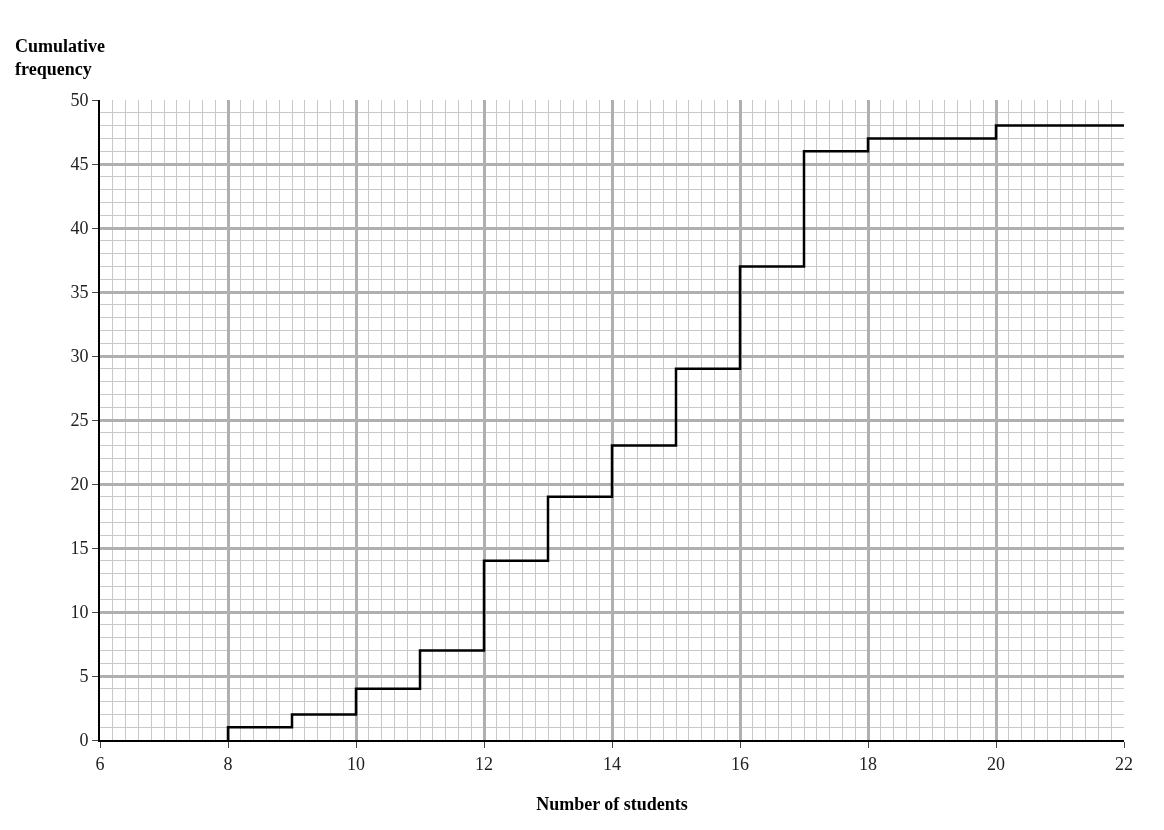 Image resolution: width=1164 pixels, height=830 pixels. What do you see at coordinates (79, 420) in the screenshot?
I see `y-tick-label: 25` at bounding box center [79, 420].